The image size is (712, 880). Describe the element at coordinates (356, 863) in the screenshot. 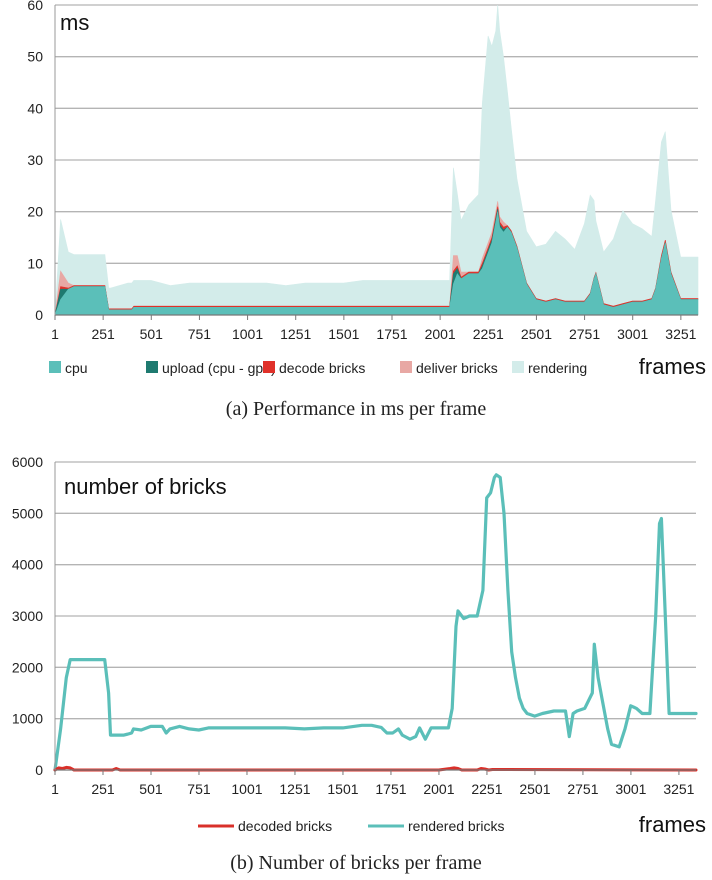

I see `caption-b: (b) Number of bricks per frame` at that location.